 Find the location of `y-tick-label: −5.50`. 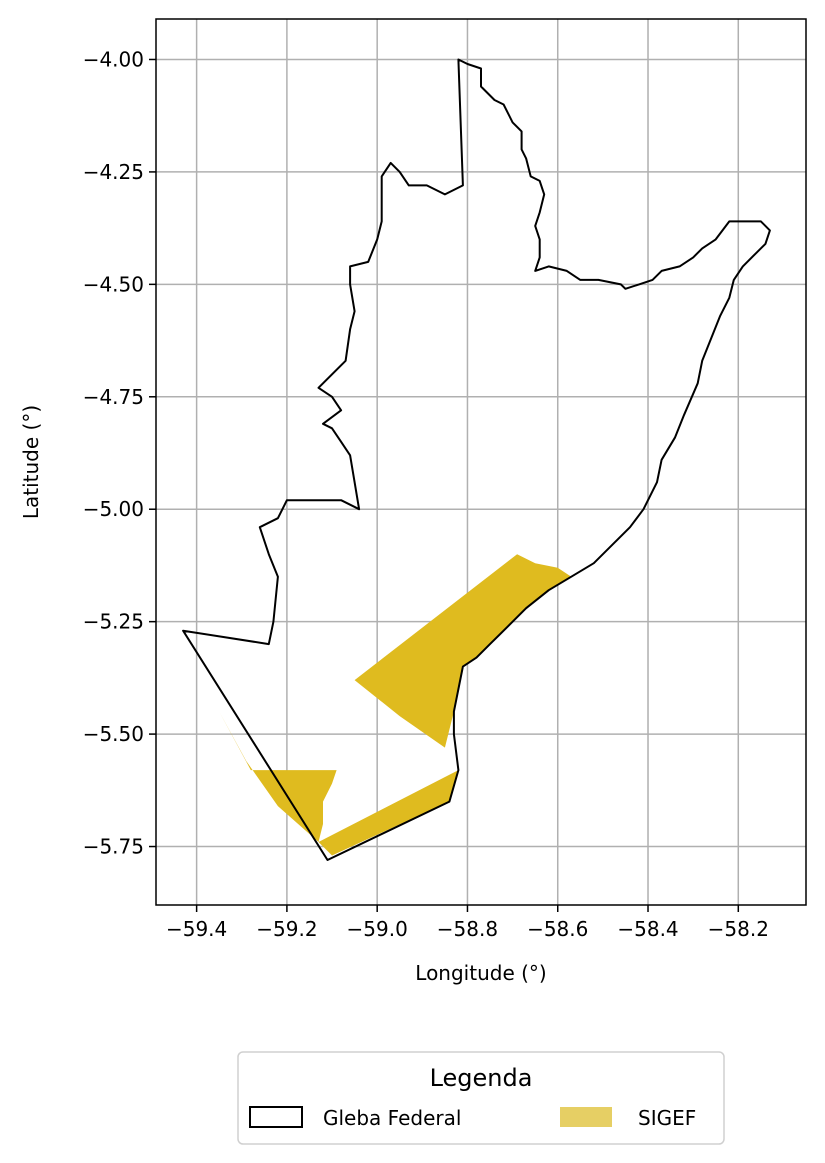

y-tick-label: −5.50 is located at coordinates (113, 734).